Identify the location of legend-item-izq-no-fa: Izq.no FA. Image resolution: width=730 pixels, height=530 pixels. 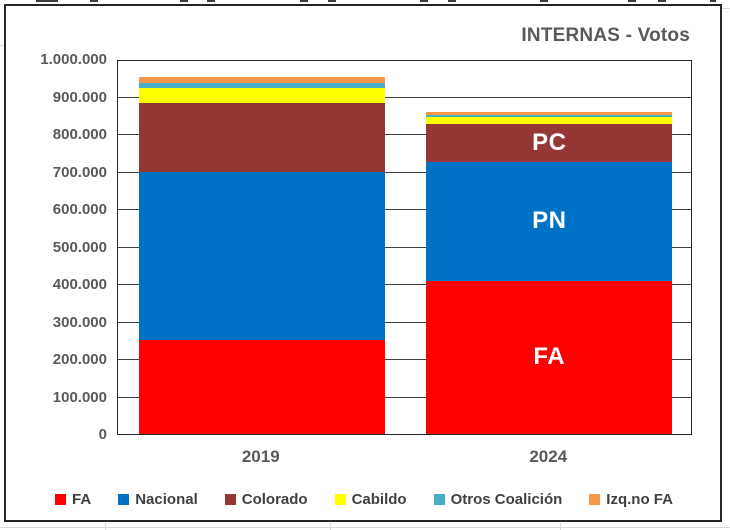
(631, 499).